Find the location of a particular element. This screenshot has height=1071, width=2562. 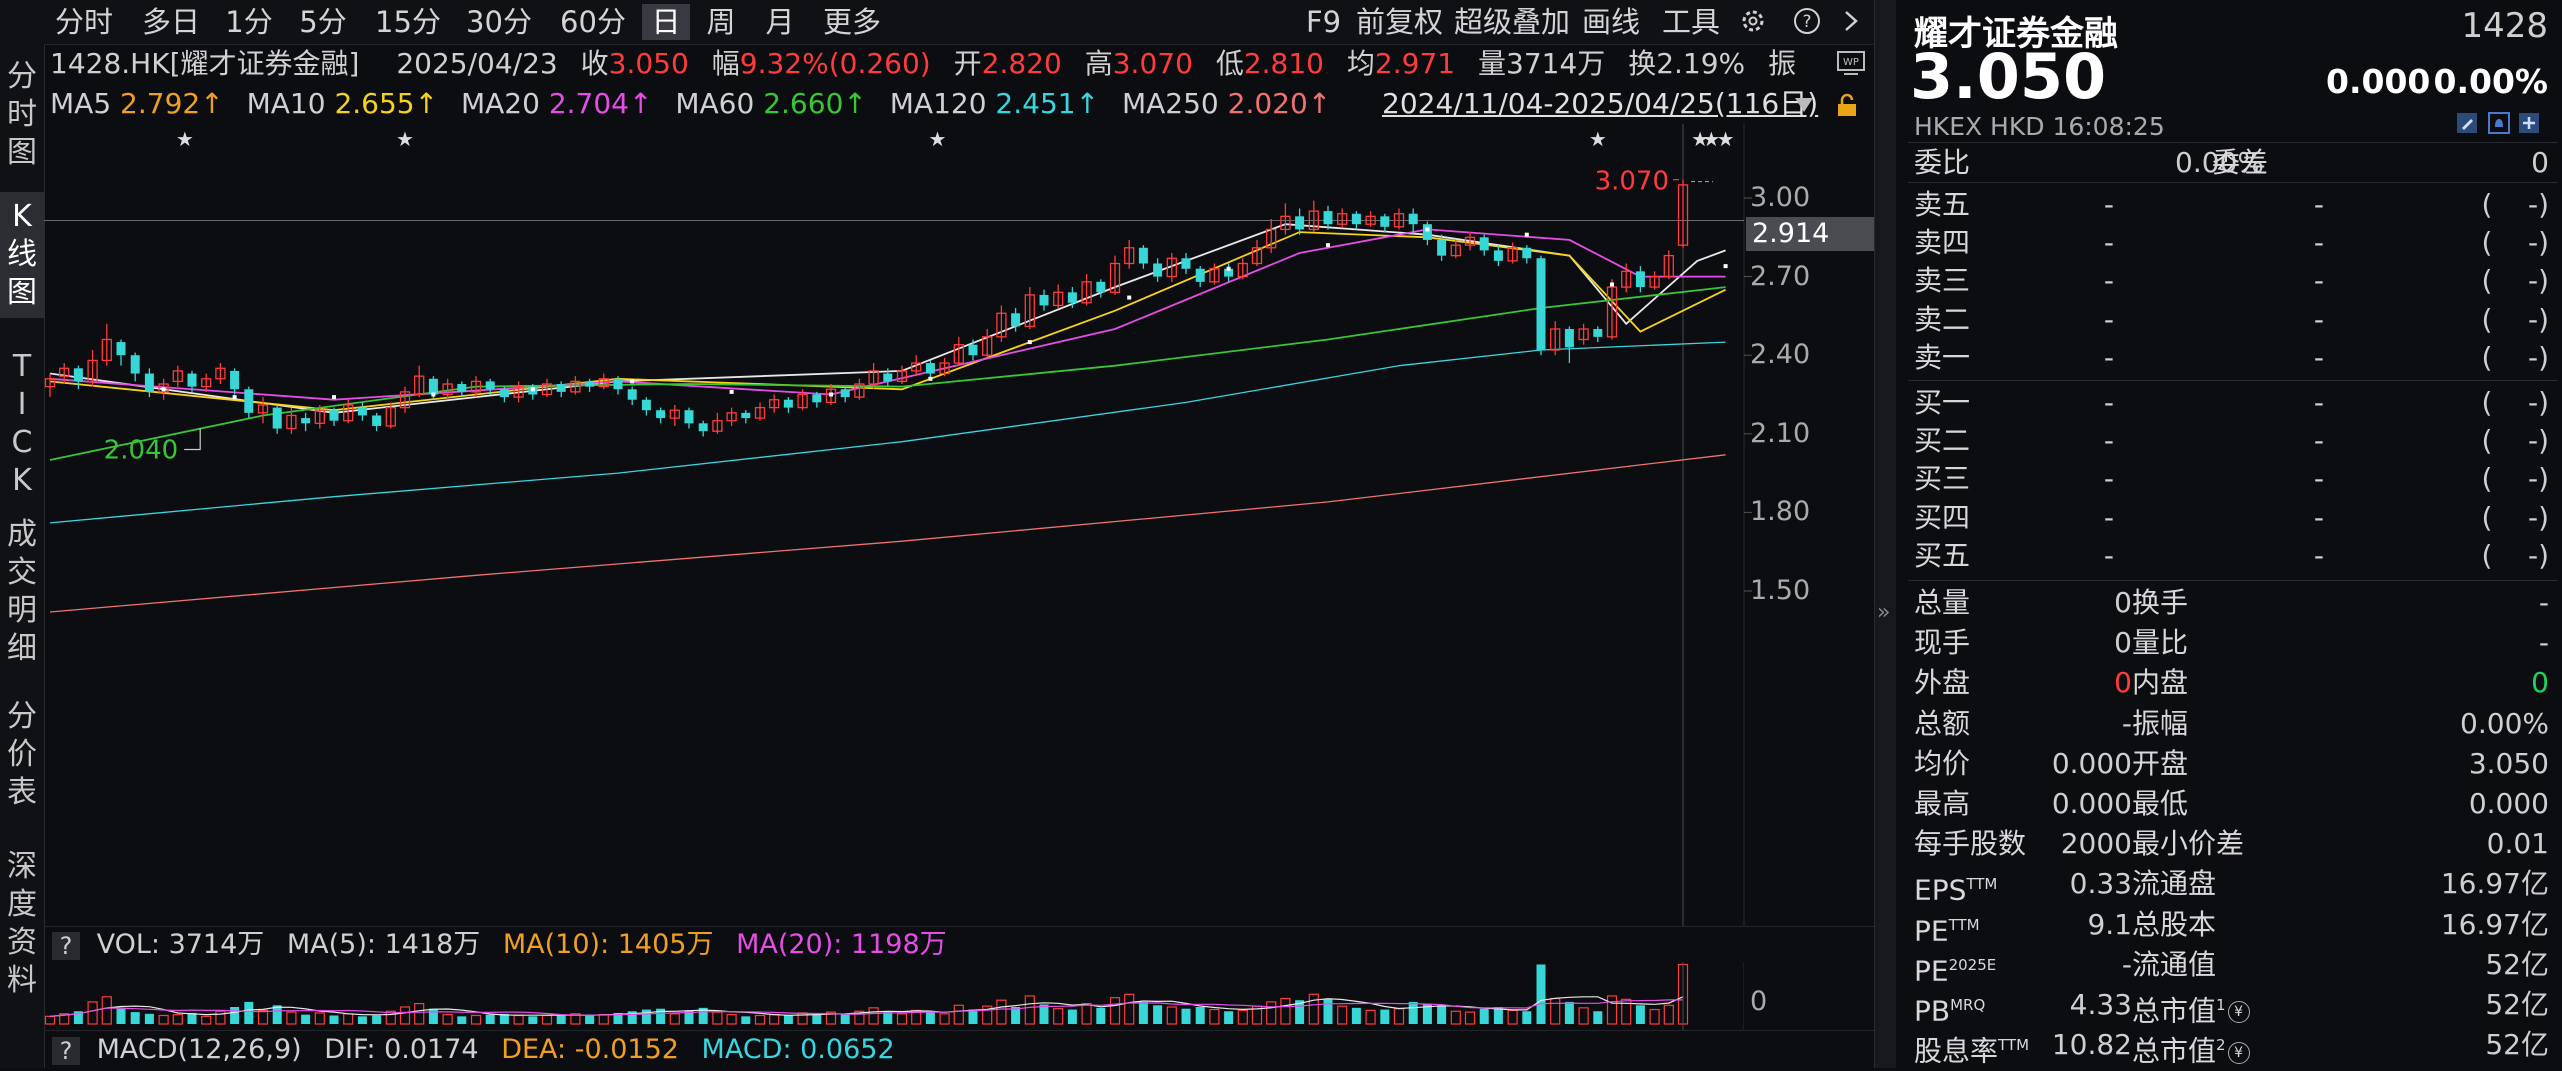

period-tab-4: 15分 is located at coordinates (408, 22).